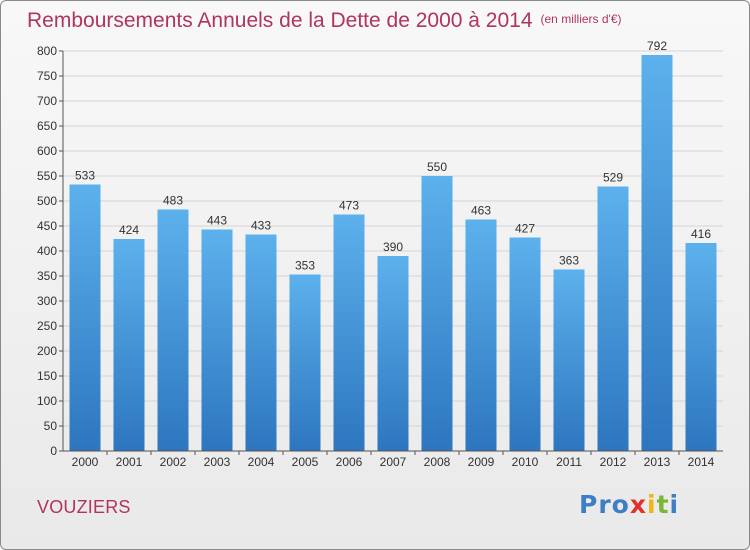 Image resolution: width=750 pixels, height=550 pixels. Describe the element at coordinates (620, 504) in the screenshot. I see `logo-letter: o` at that location.